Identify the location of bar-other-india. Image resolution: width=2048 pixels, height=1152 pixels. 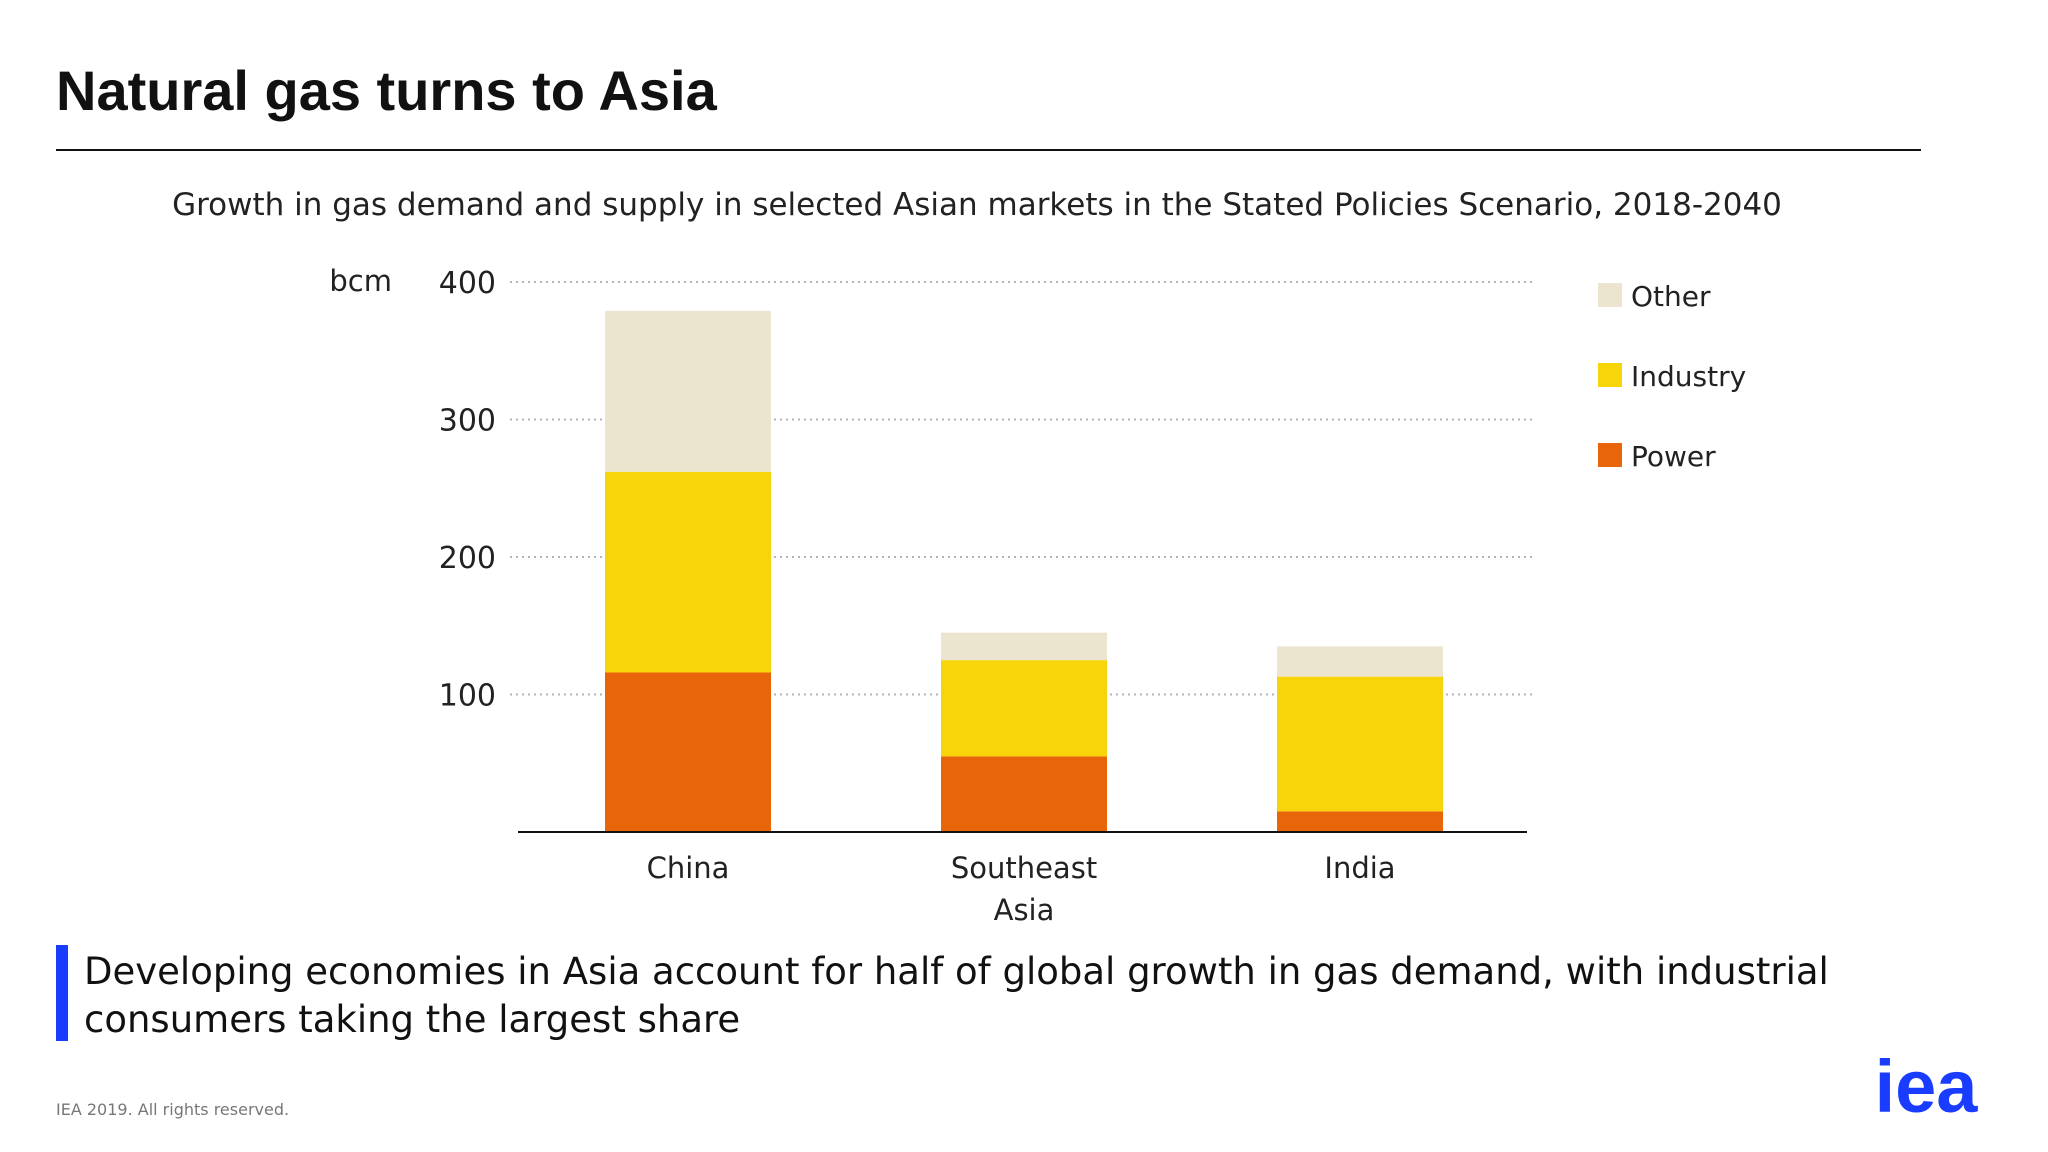
(1360, 661).